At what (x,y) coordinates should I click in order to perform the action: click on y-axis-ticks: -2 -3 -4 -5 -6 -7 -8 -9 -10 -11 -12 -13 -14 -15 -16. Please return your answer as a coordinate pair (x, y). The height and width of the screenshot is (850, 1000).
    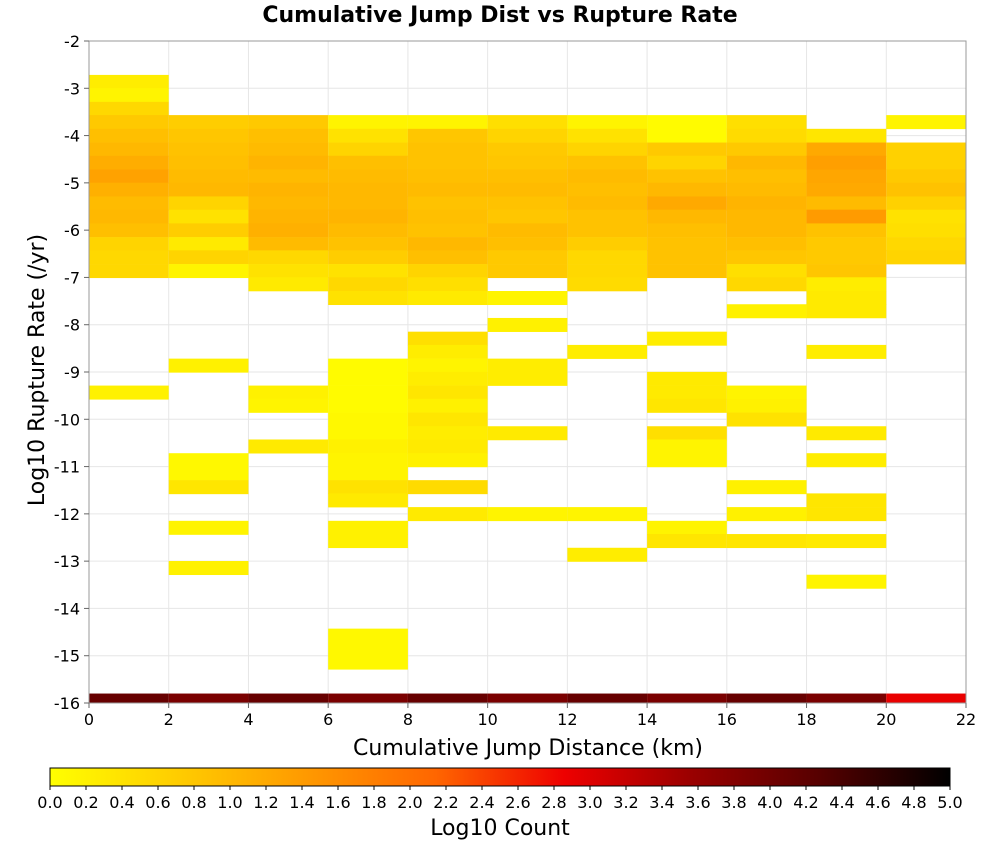
    Looking at the image, I should click on (71, 372).